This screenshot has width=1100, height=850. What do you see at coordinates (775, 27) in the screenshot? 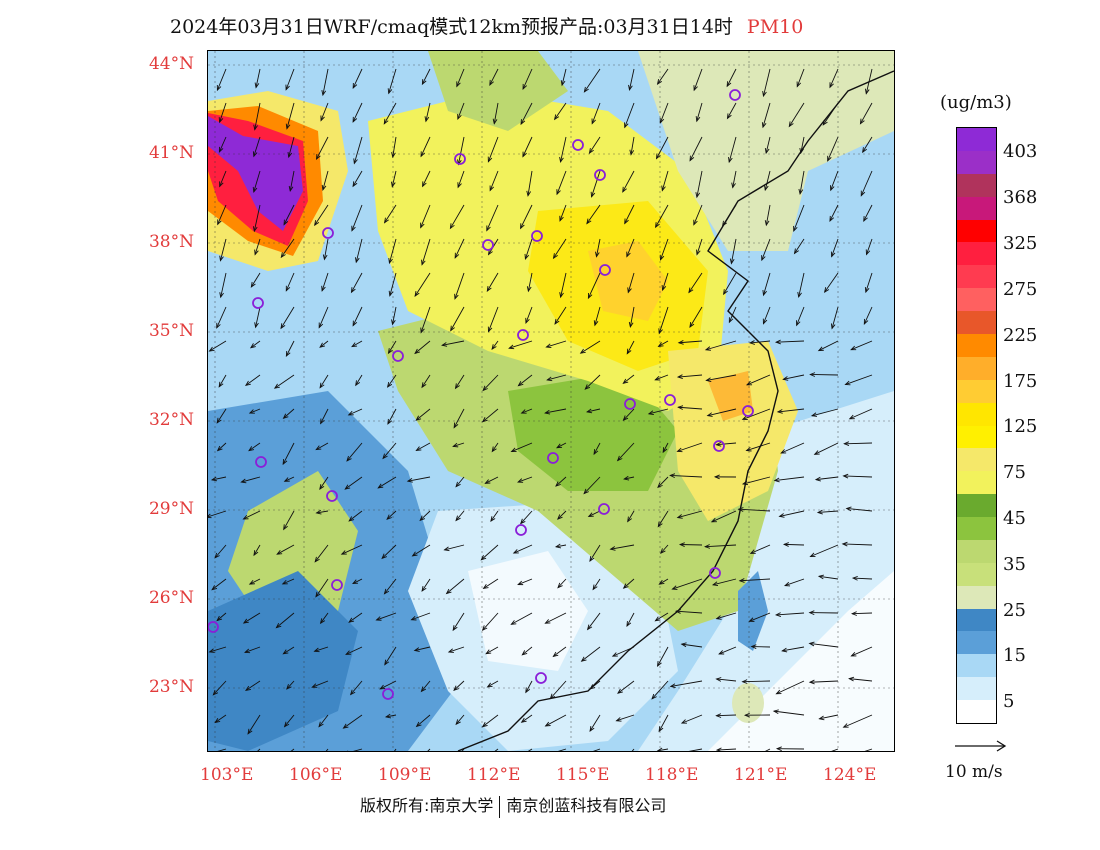
I see `title-variable: PM10` at bounding box center [775, 27].